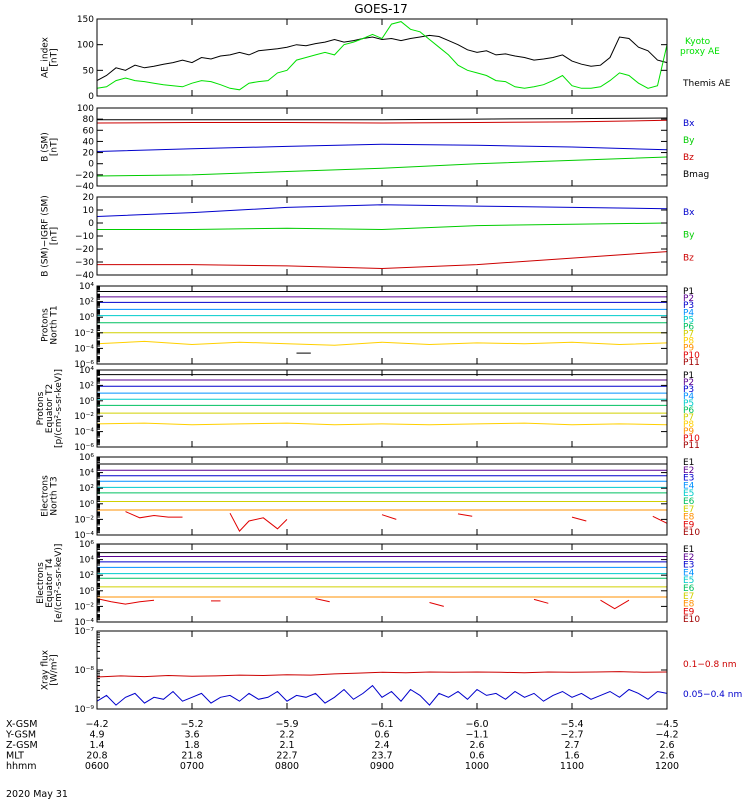 The image size is (750, 800). What do you see at coordinates (86, 287) in the screenshot?
I see `ytick-label-p1-5: 10⁴` at bounding box center [86, 287].